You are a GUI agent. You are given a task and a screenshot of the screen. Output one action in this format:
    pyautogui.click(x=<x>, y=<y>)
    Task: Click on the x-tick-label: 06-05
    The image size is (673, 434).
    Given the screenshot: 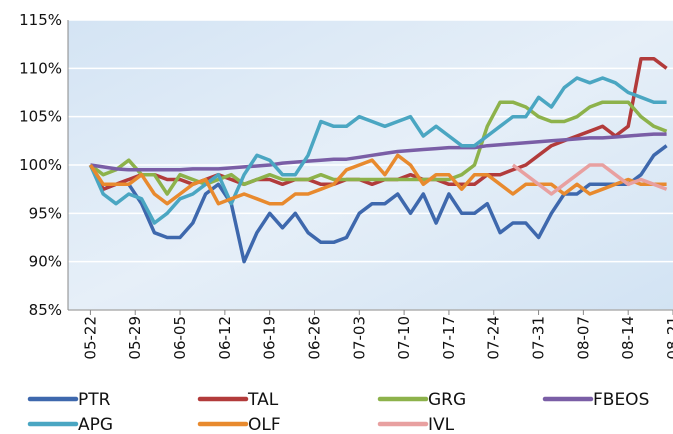 What is the action you would take?
    pyautogui.click(x=180, y=338)
    